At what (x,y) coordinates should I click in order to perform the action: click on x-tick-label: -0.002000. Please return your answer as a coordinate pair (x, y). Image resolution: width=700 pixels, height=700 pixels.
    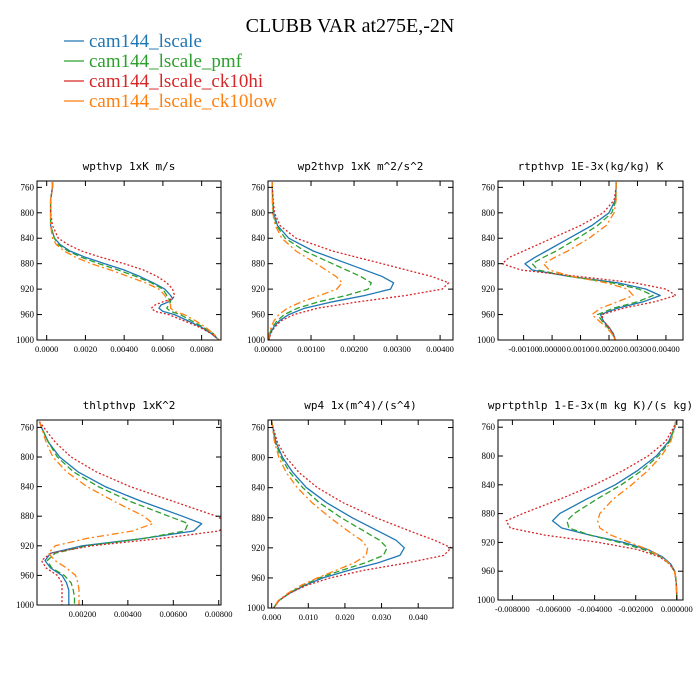
    Looking at the image, I should click on (635, 609).